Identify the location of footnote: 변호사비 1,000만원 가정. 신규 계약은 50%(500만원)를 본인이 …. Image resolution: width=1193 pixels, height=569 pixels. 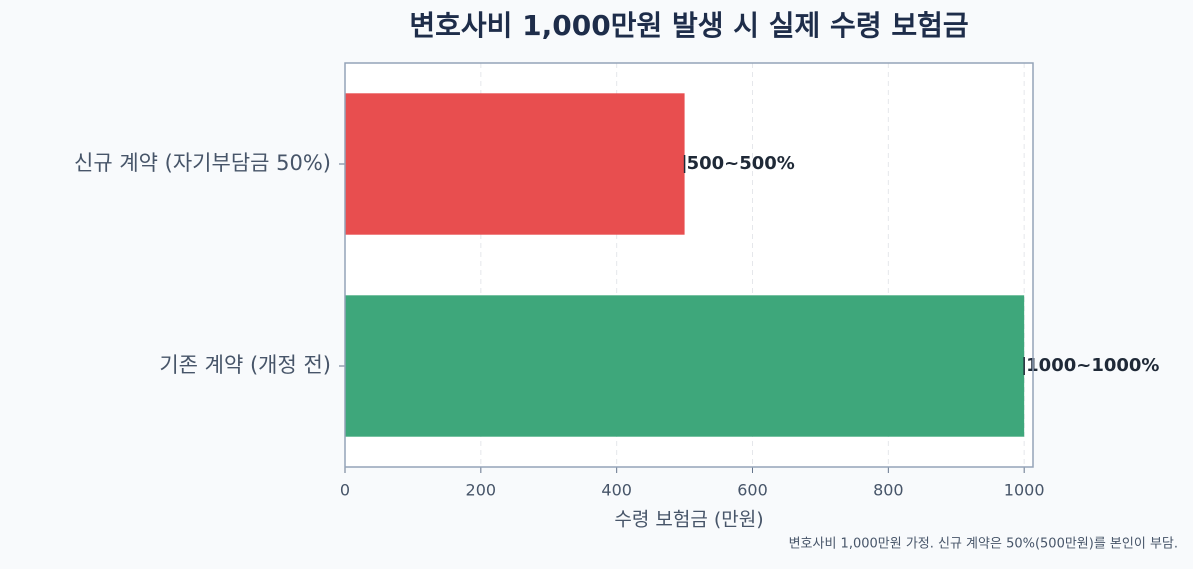
(983, 544).